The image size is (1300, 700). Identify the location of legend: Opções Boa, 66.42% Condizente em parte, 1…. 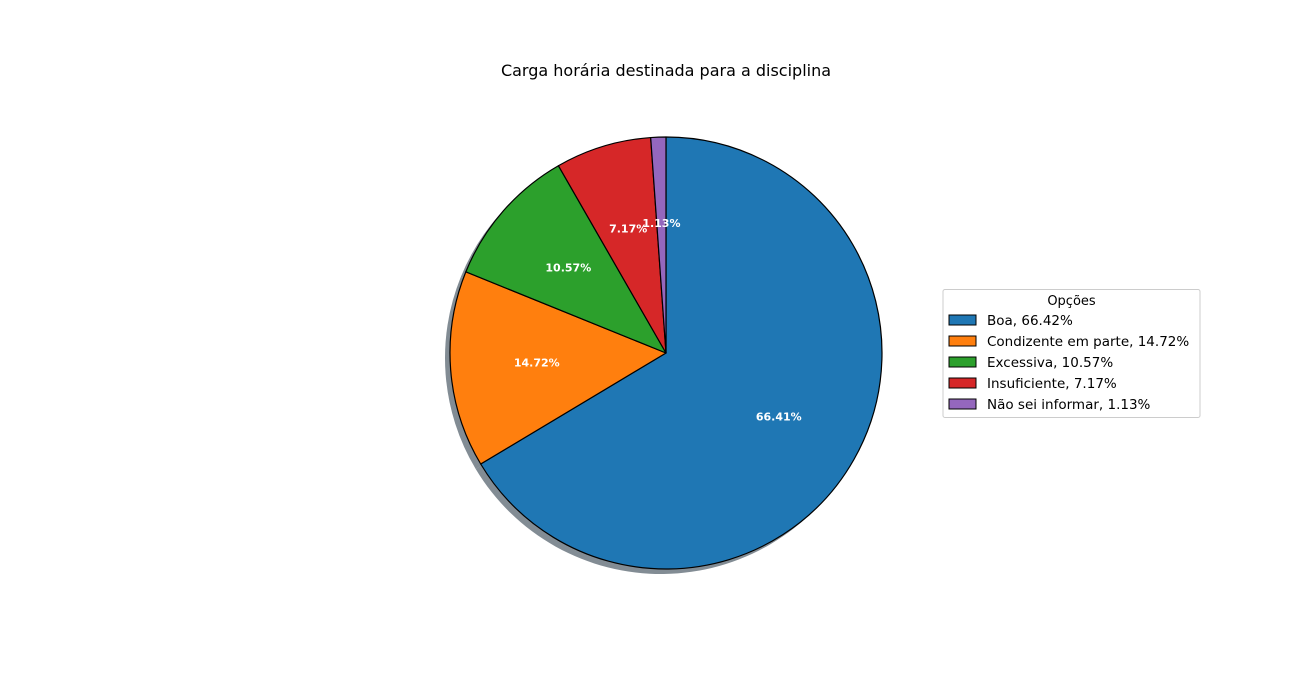
(1071, 353).